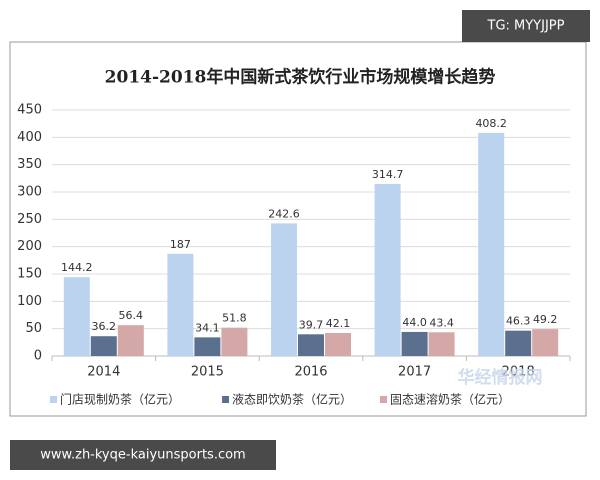  I want to click on y-tick-label: 400, so click(29, 137).